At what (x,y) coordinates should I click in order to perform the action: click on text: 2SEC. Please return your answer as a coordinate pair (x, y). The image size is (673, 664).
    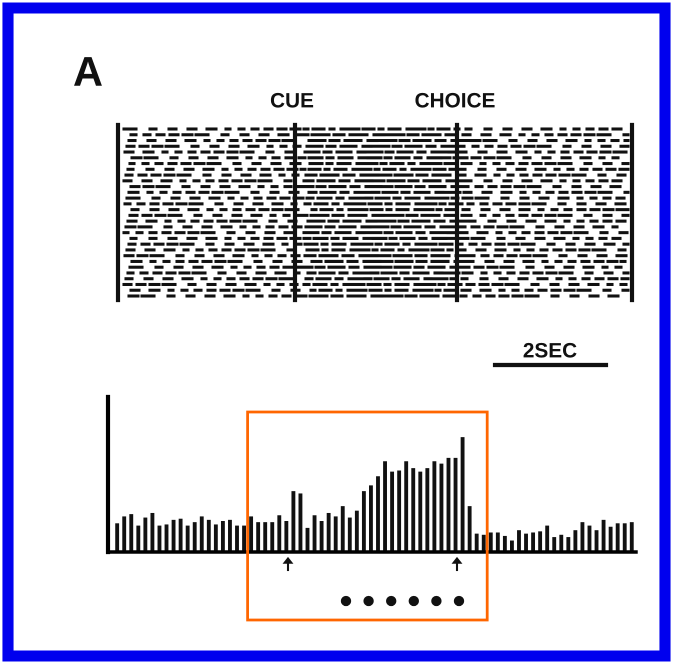
    Looking at the image, I should click on (550, 350).